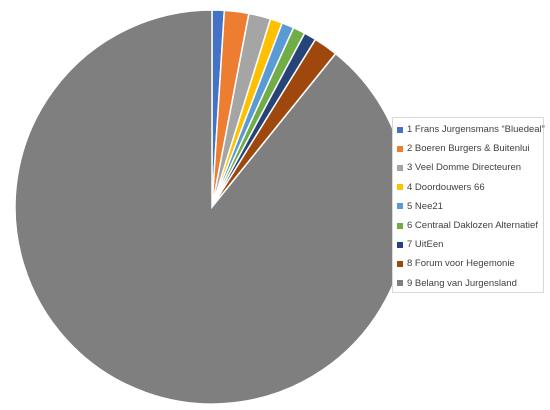 The height and width of the screenshot is (410, 550). I want to click on legend-item-6: 6 Centraal Daklozen Alternatief, so click(468, 225).